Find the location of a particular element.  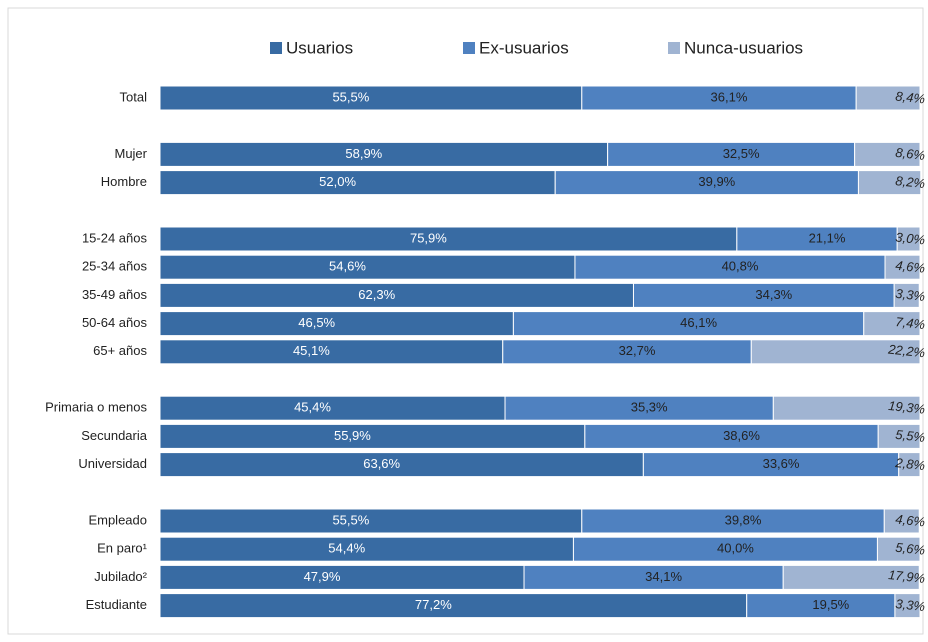

value-label: 46,5% is located at coordinates (316, 322).